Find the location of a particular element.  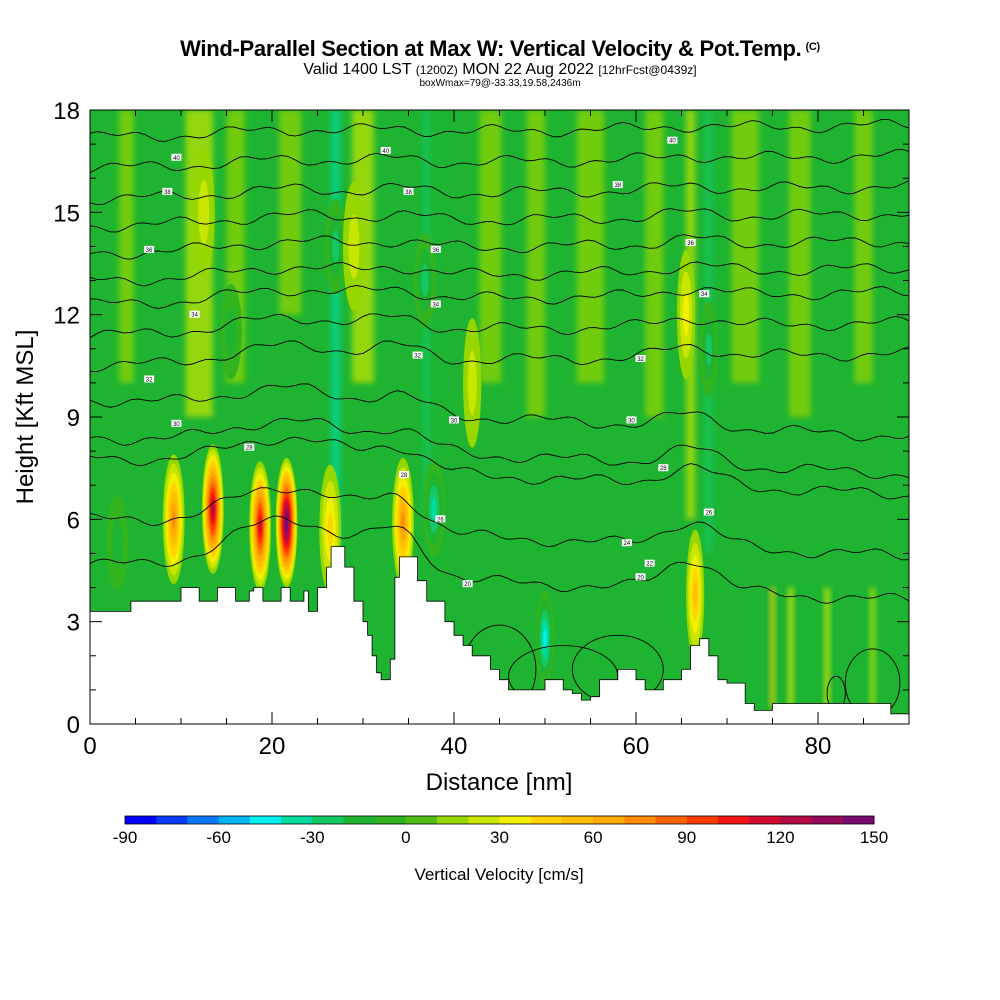

colorbar-frame is located at coordinates (499, 820).